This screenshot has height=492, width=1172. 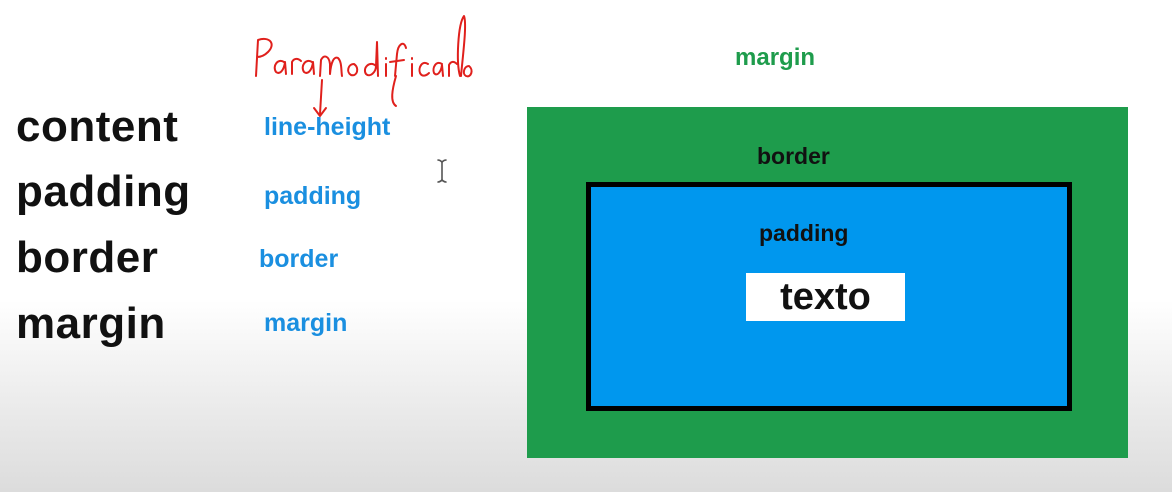 What do you see at coordinates (103, 191) in the screenshot?
I see `term-padding: padding` at bounding box center [103, 191].